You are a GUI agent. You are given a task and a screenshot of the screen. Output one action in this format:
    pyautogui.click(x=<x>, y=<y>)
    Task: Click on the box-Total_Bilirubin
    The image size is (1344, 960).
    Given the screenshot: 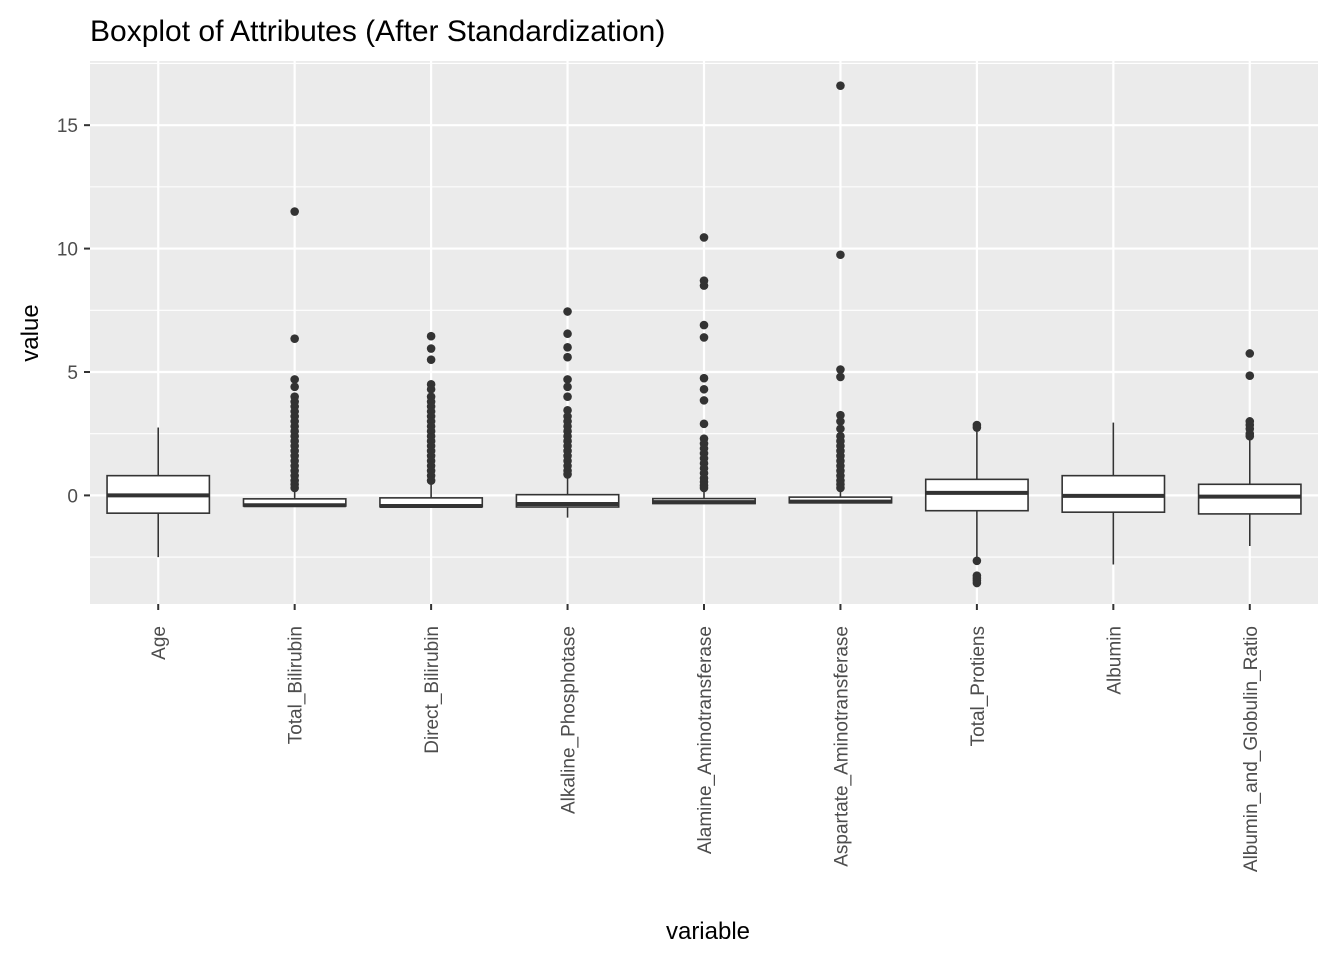 What is the action you would take?
    pyautogui.click(x=294, y=357)
    